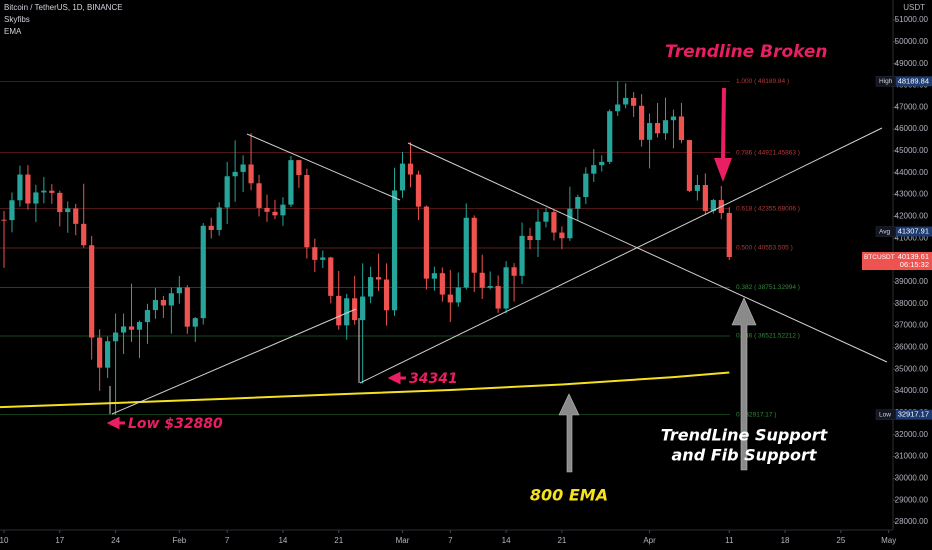 The height and width of the screenshot is (550, 932). What do you see at coordinates (756, 414) in the screenshot?
I see `fib-label: 0 ( 32917.17 )` at bounding box center [756, 414].